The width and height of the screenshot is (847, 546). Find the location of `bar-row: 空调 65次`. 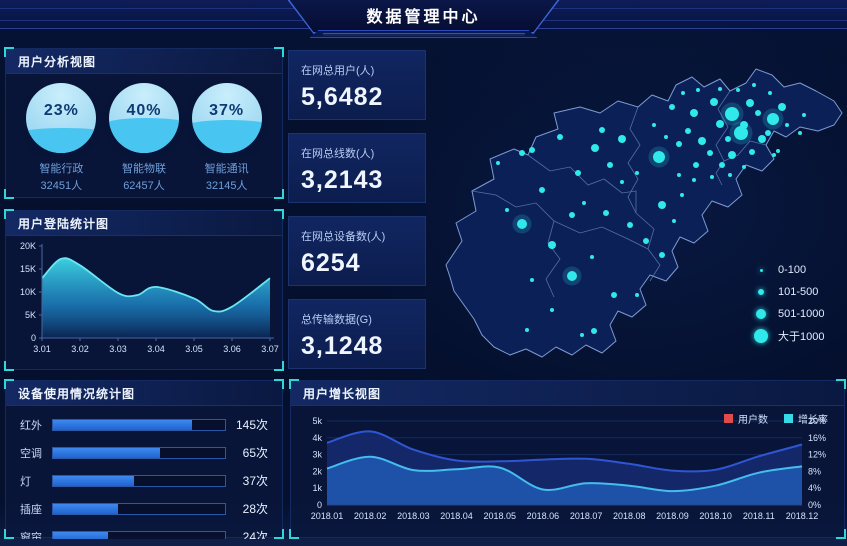

bar-row: 空调 65次 is located at coordinates (142, 452).